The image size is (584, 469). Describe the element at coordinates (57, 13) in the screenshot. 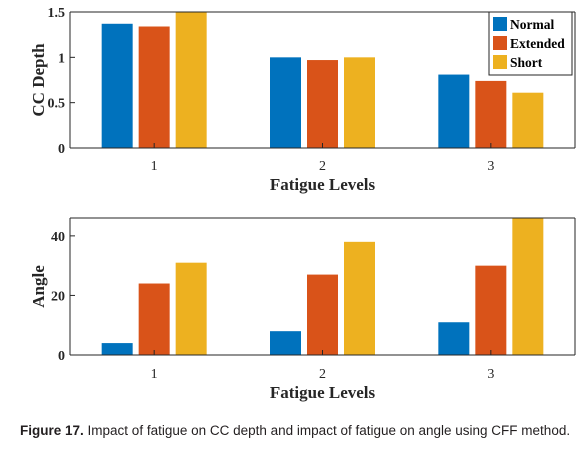

I see `y-tick-label: 1.5` at that location.